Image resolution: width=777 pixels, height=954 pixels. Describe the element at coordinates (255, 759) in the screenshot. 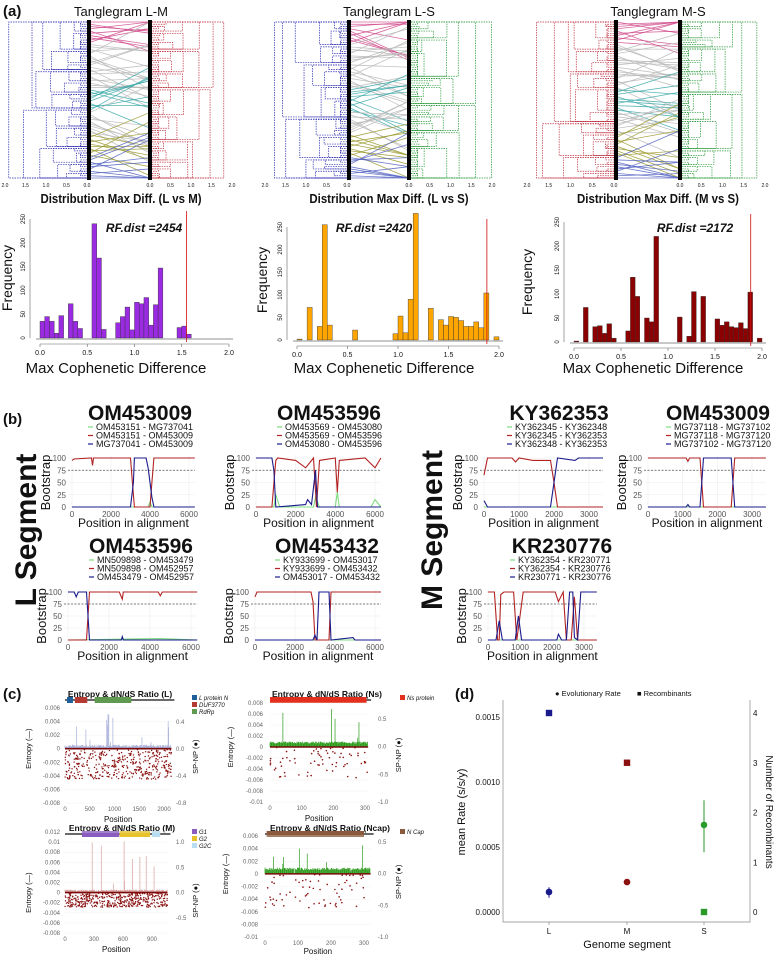

I see `y-tick-label: -0.002` at that location.